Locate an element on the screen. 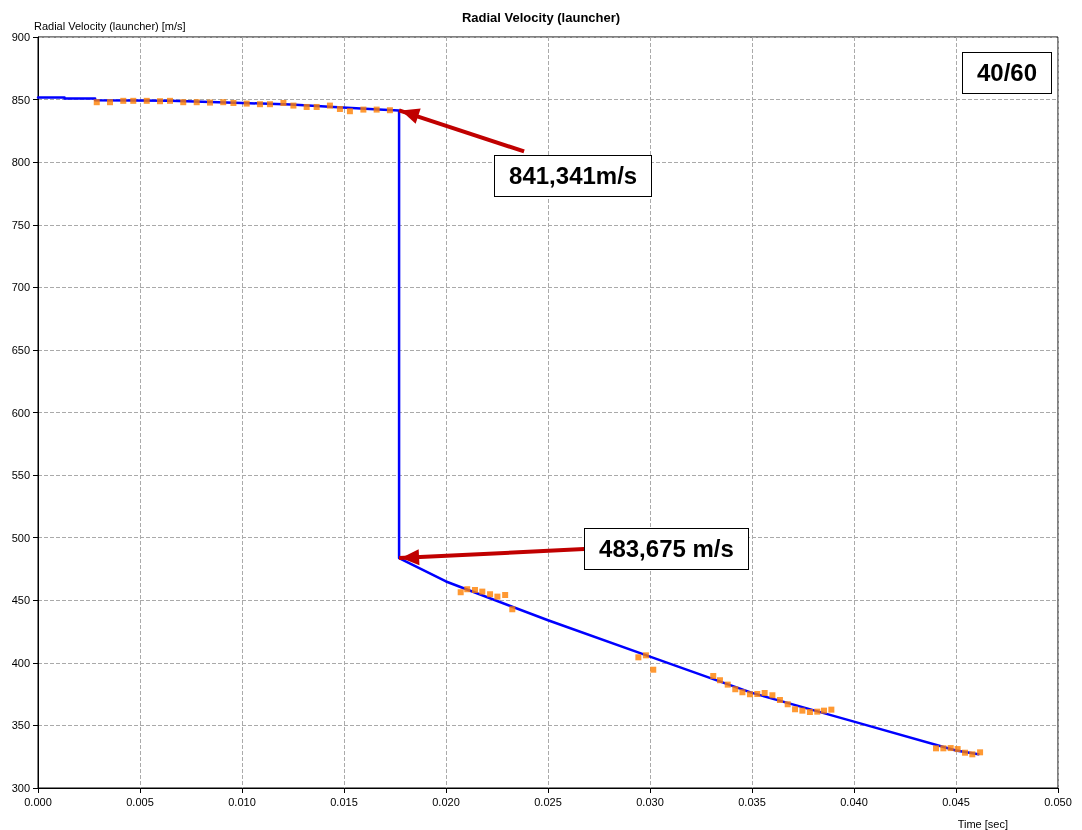  x-tick-label: 0.045 is located at coordinates (956, 801).